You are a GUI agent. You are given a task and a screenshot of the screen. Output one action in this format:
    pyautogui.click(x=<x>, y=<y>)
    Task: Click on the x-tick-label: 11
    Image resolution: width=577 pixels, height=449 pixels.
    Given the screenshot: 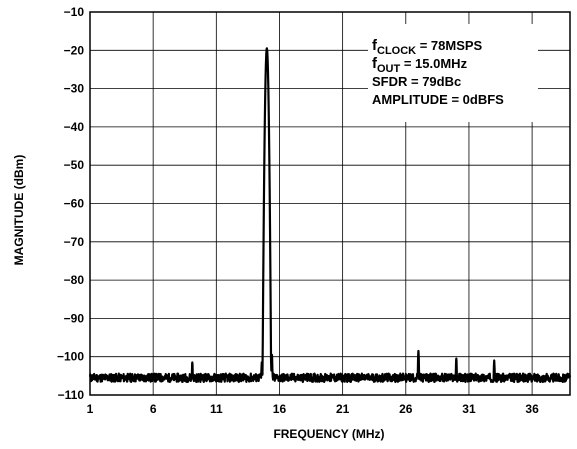 What is the action you would take?
    pyautogui.click(x=216, y=409)
    